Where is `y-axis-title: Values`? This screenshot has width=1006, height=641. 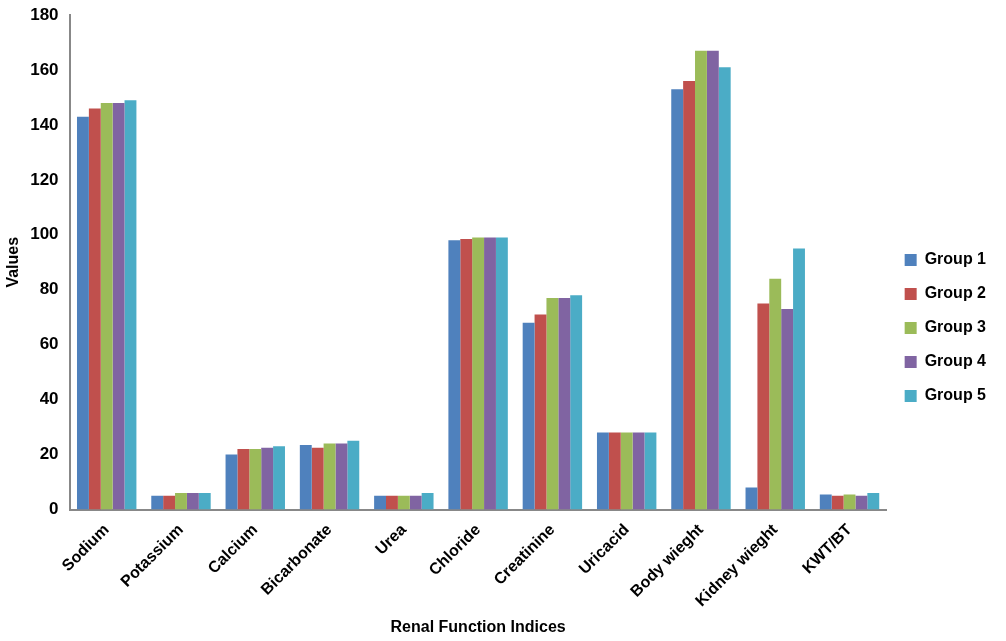 y-axis-title: Values is located at coordinates (13, 262).